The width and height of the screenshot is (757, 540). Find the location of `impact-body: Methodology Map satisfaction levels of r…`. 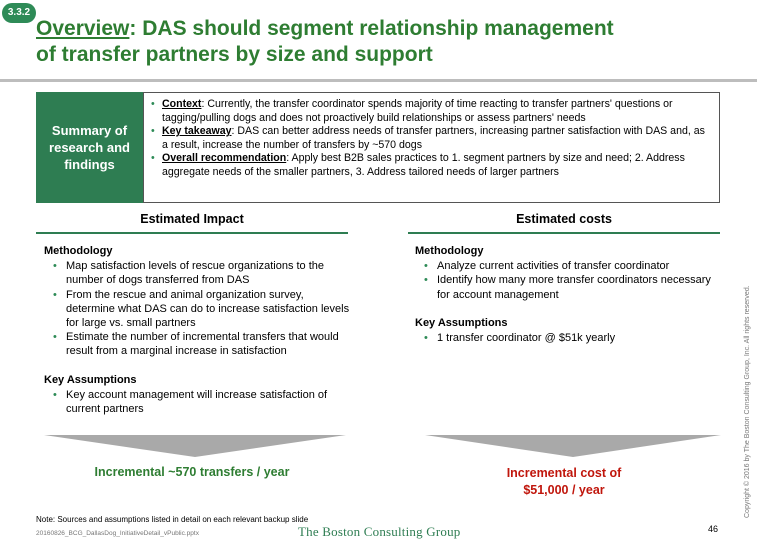

impact-body: Methodology Map satisfaction levels of r… is located at coordinates (197, 330).